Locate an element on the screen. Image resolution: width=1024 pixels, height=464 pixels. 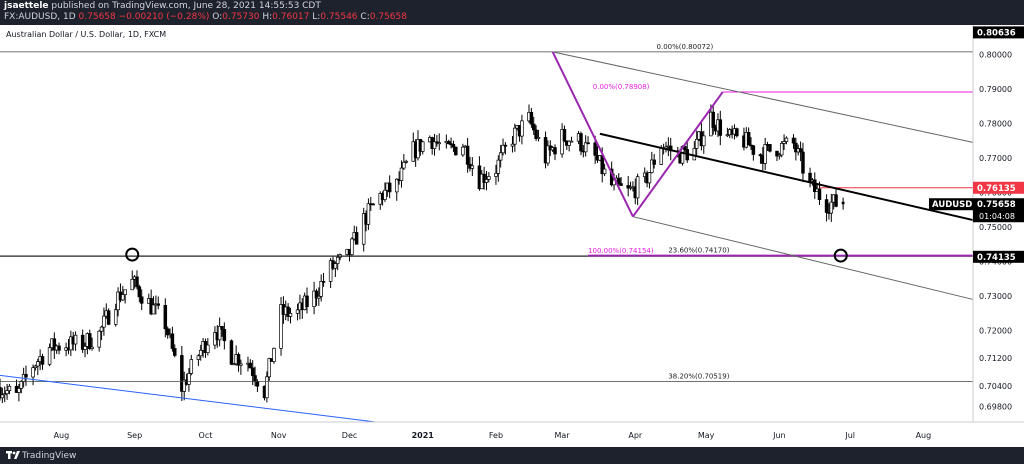
lower-channel-line is located at coordinates (803, 258).